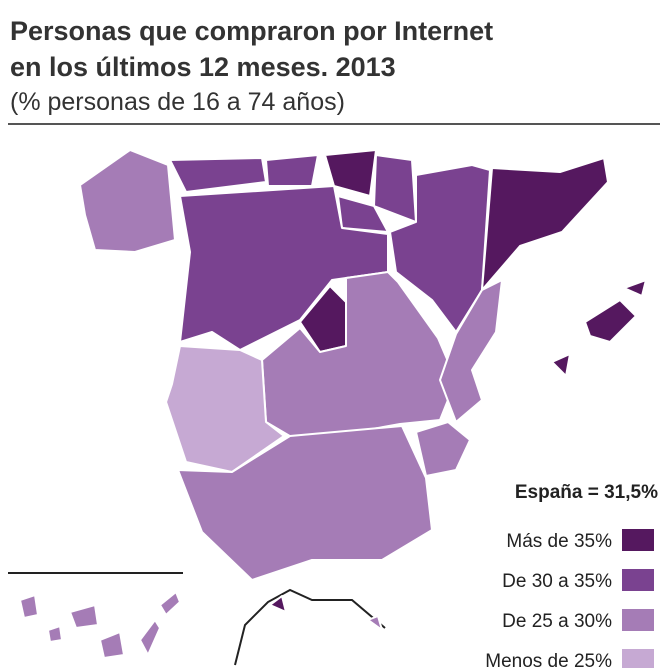  I want to click on legend-label: De 25 a 30%, so click(557, 621).